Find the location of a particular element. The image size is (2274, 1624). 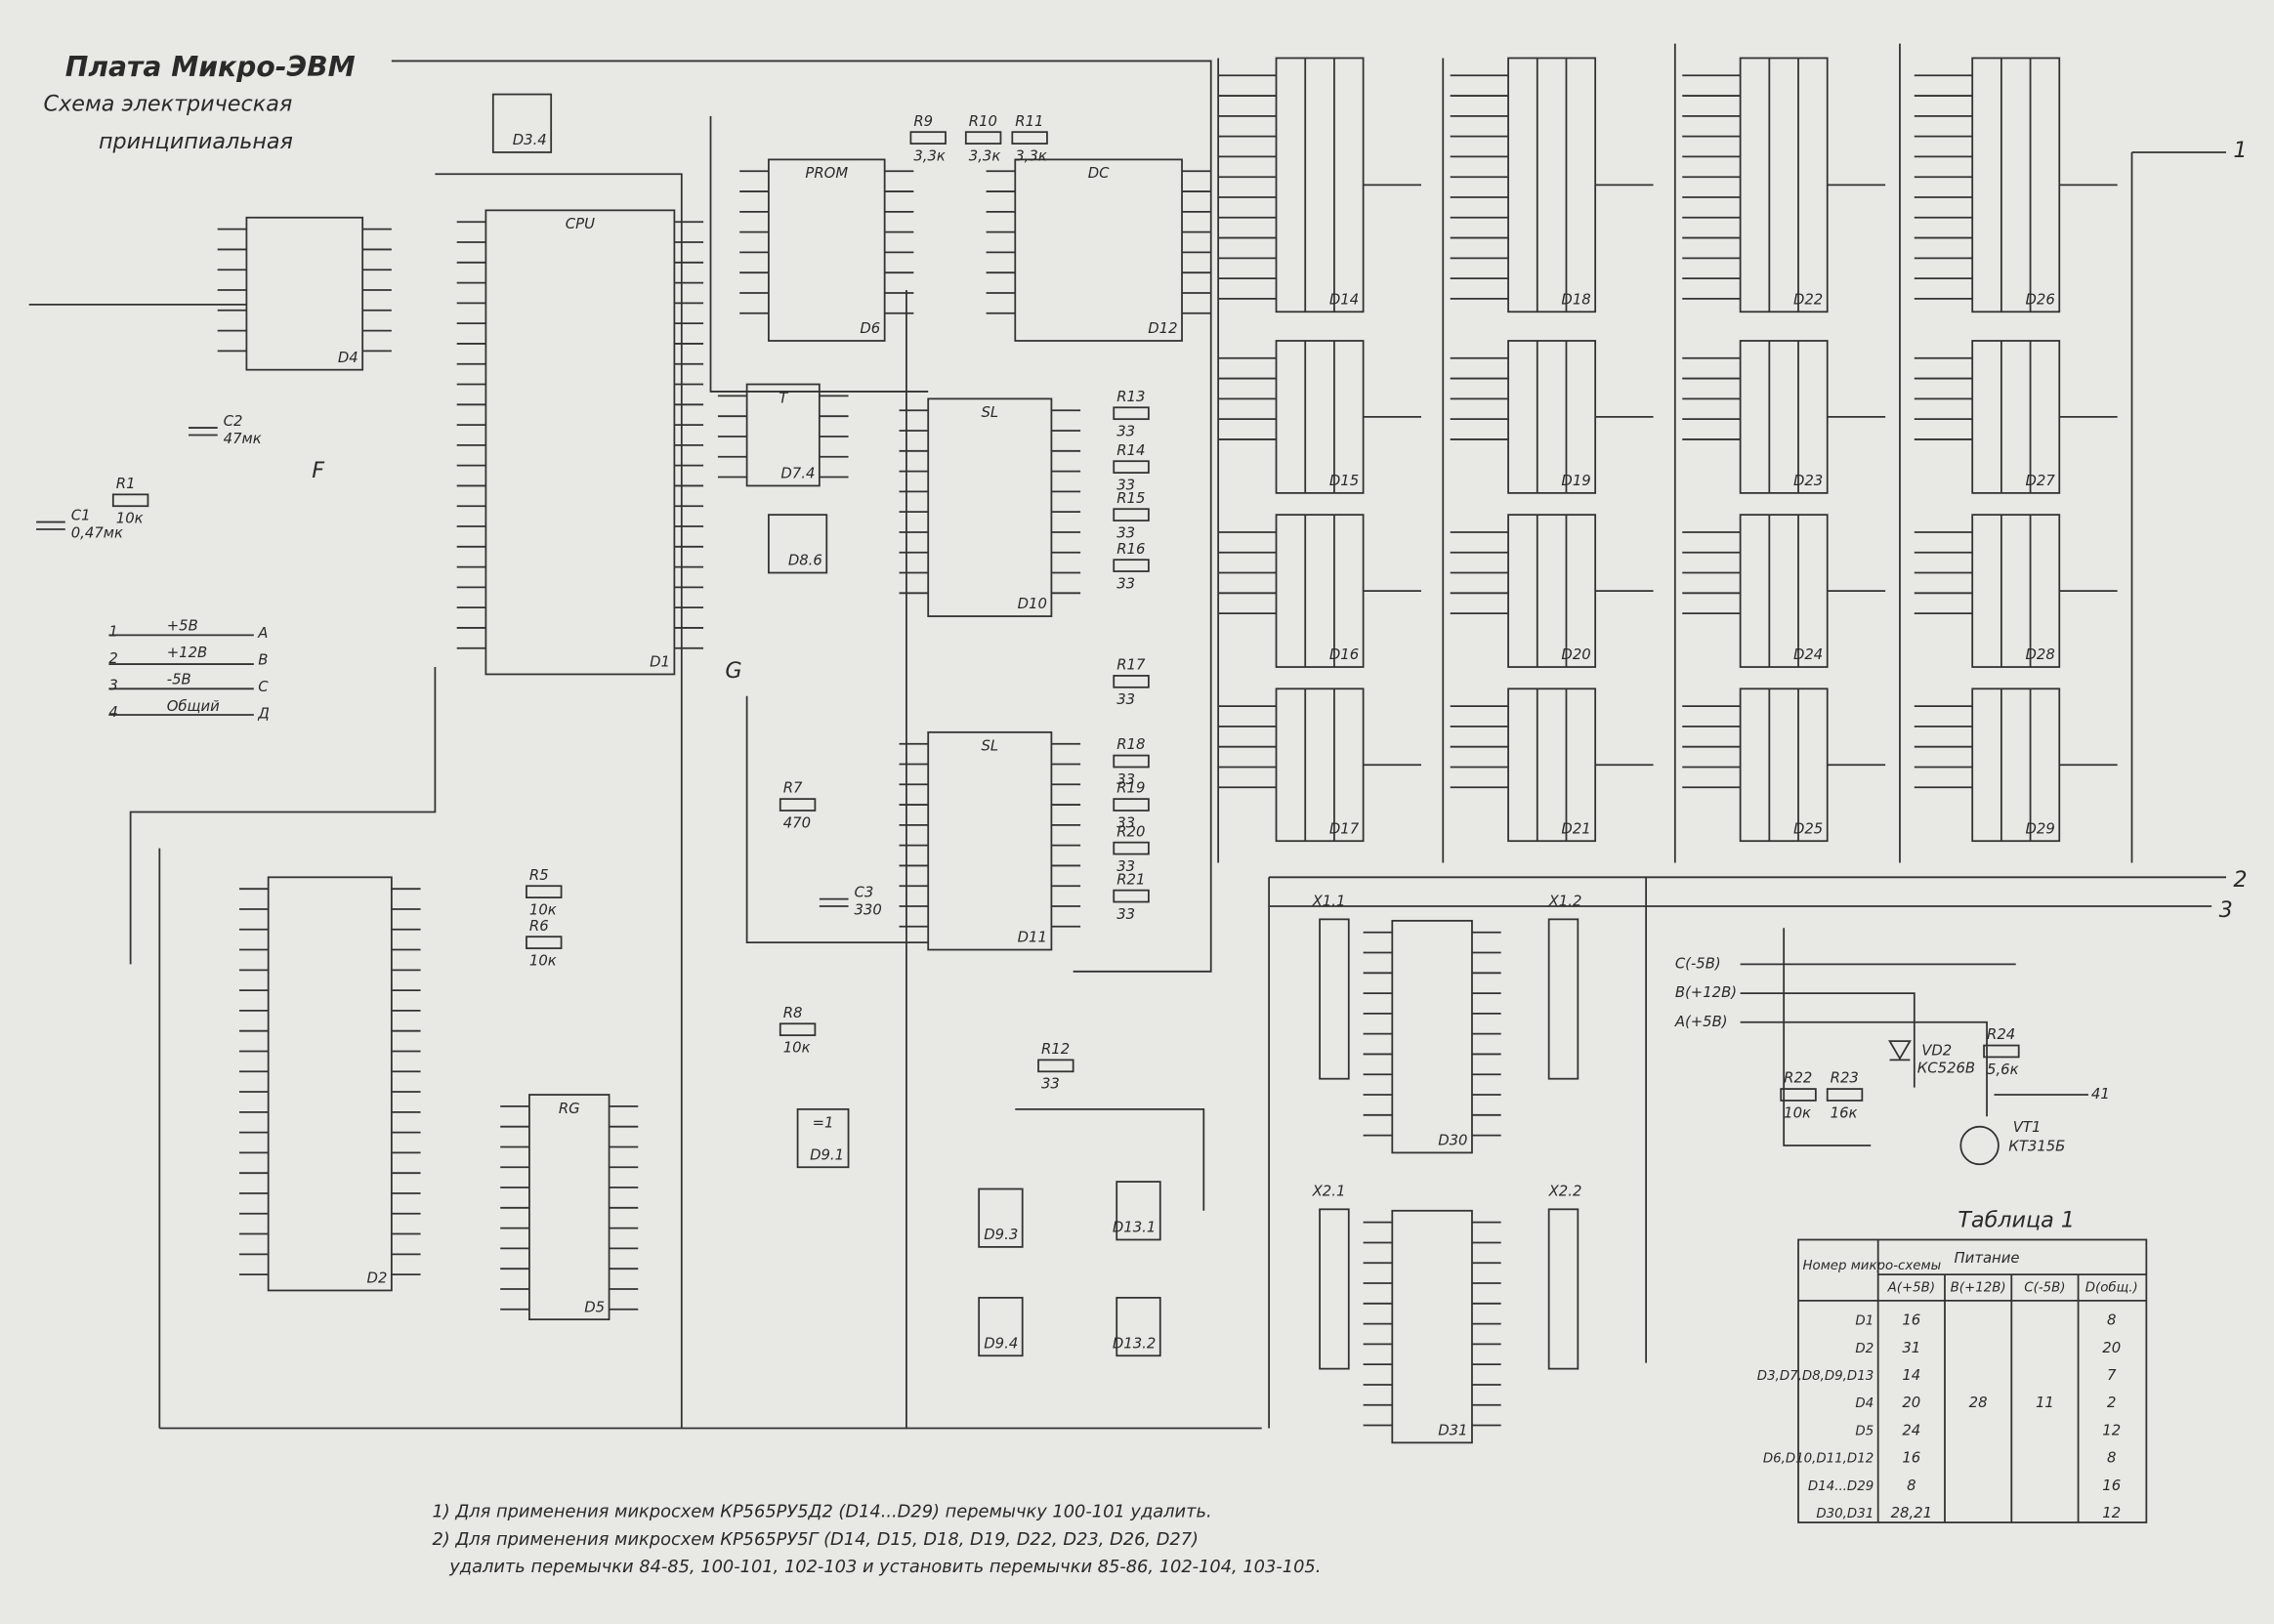

chip-name: D30 is located at coordinates (1452, 1141).